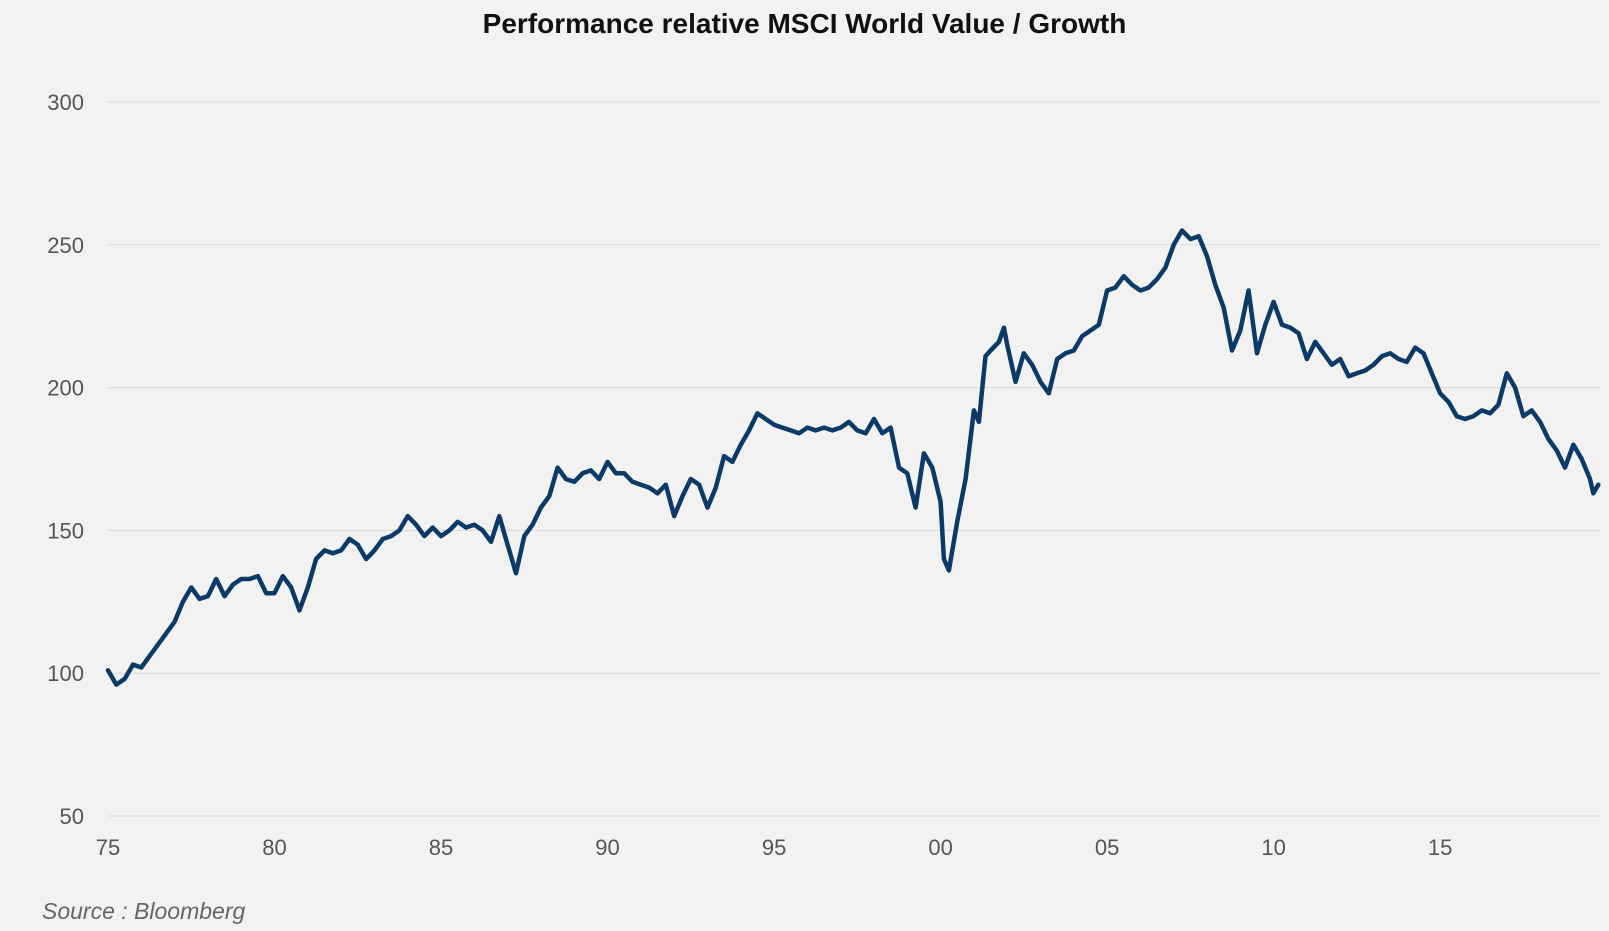  Describe the element at coordinates (72, 816) in the screenshot. I see `y-tick-label: 50` at that location.